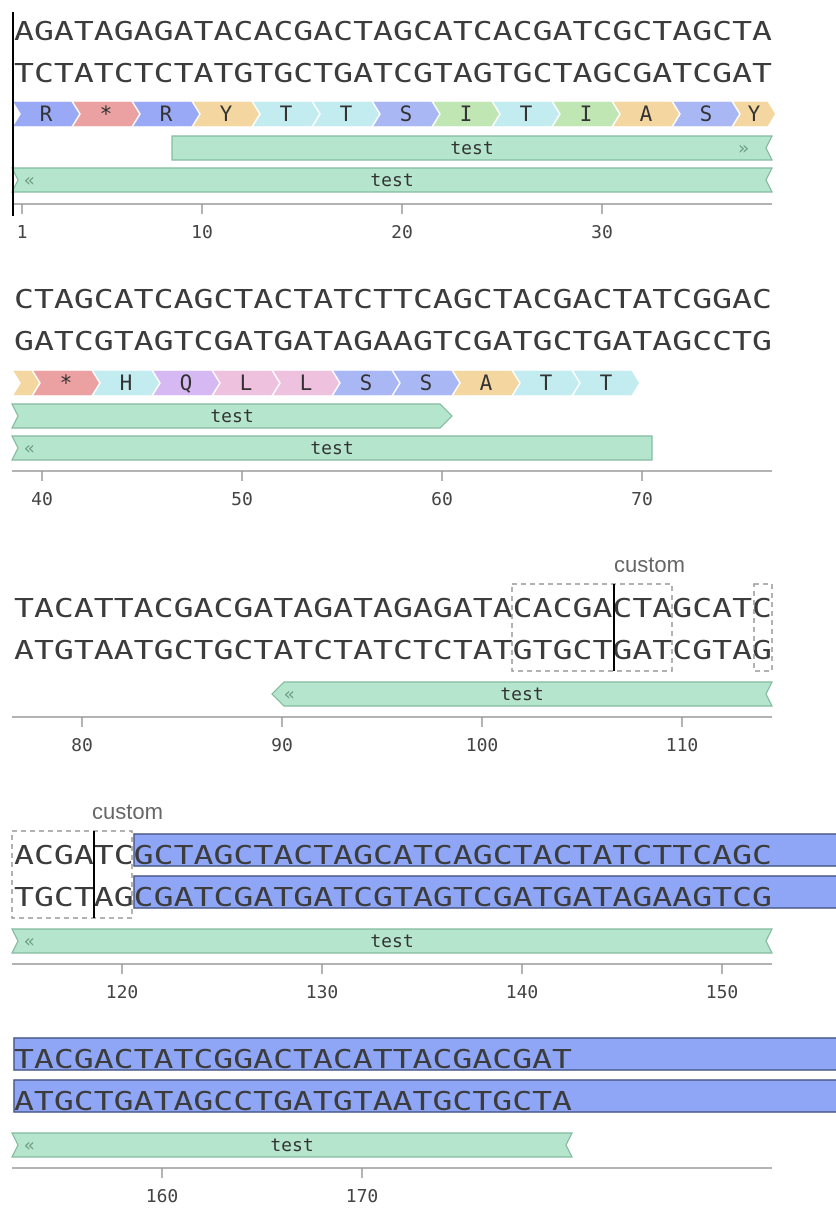 The height and width of the screenshot is (1228, 836). What do you see at coordinates (282, 745) in the screenshot?
I see `tick-label: 90` at bounding box center [282, 745].